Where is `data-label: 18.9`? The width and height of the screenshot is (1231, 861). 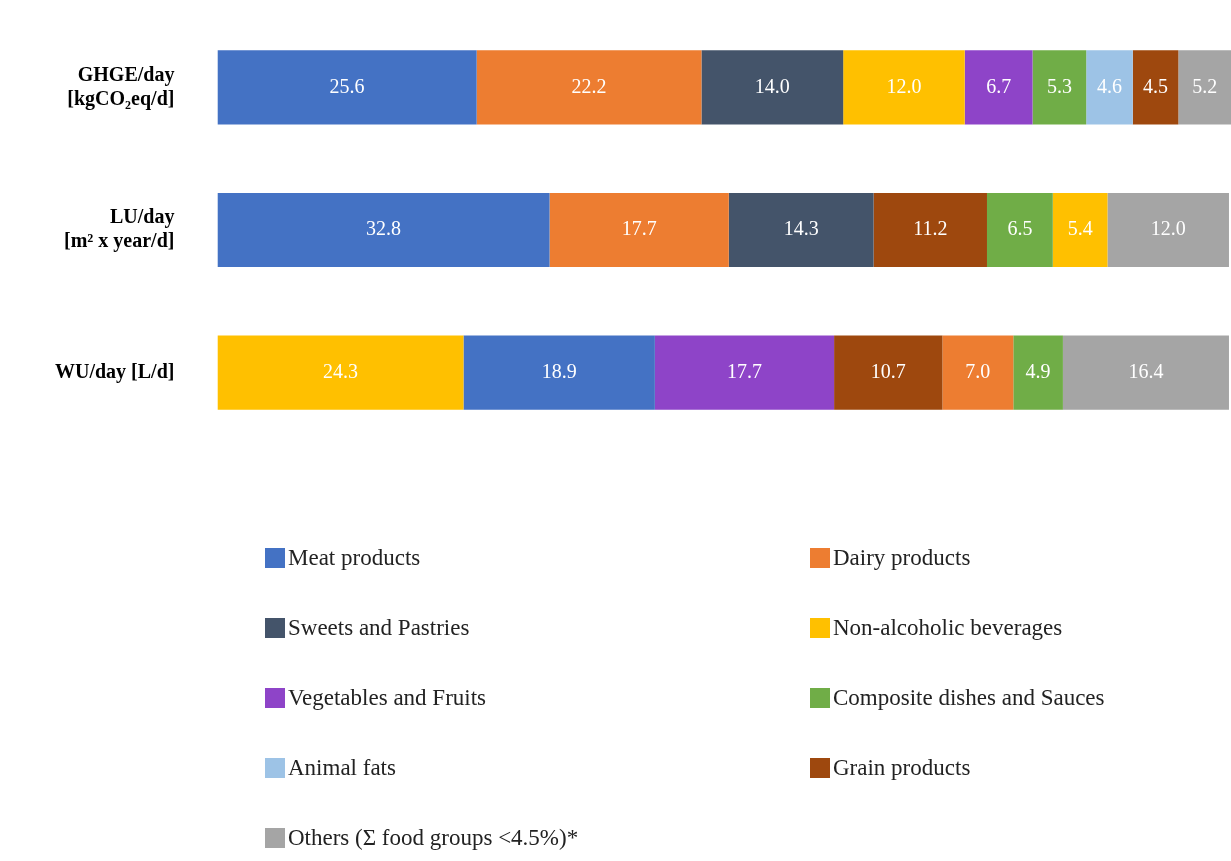
data-label: 18.9 is located at coordinates (559, 370).